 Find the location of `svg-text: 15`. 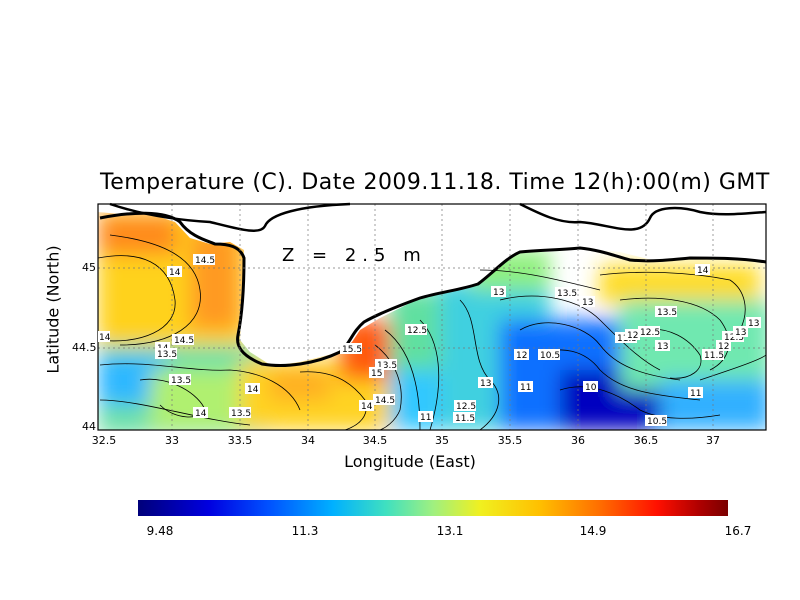

svg-text: 15 is located at coordinates (376, 374).